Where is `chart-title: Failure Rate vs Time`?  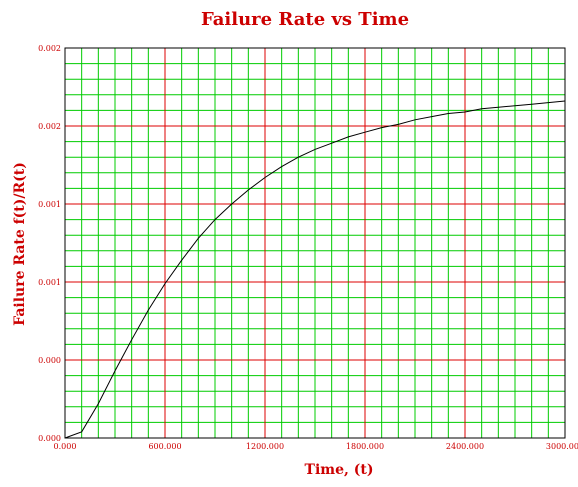 chart-title: Failure Rate vs Time is located at coordinates (305, 19).